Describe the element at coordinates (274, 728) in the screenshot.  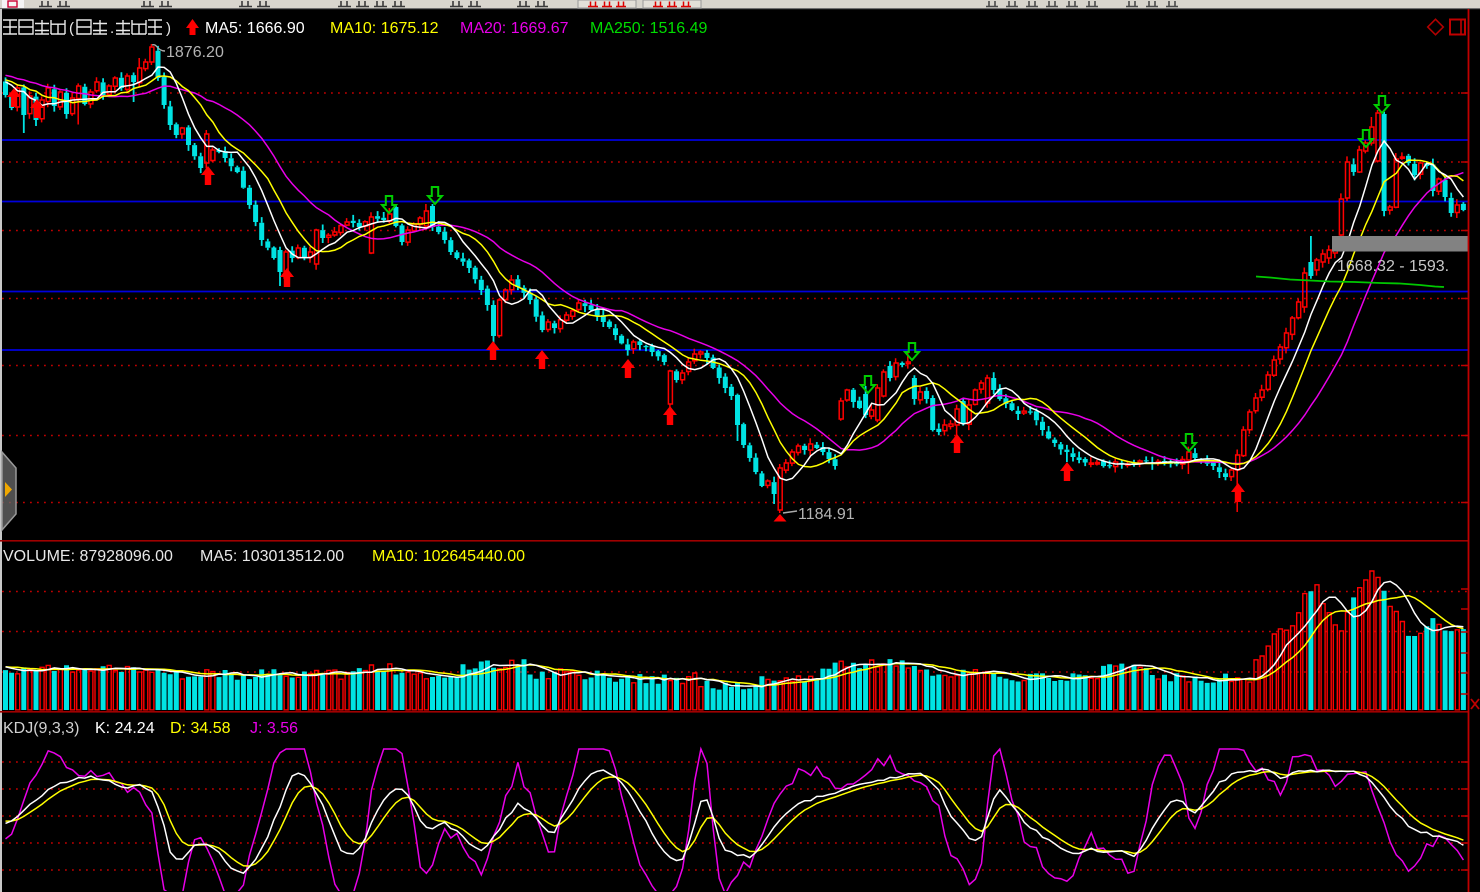
I see `svg-text: J: 3.56` at that location.